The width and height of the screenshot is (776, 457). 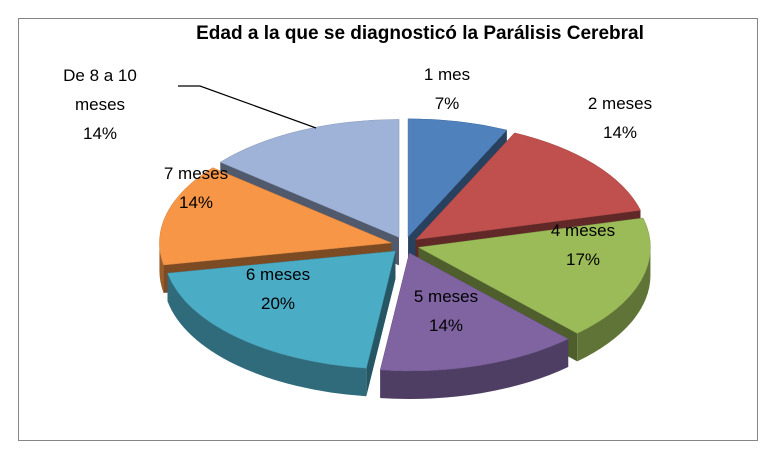 What do you see at coordinates (583, 245) in the screenshot?
I see `slice-label: 4 meses 17%` at bounding box center [583, 245].